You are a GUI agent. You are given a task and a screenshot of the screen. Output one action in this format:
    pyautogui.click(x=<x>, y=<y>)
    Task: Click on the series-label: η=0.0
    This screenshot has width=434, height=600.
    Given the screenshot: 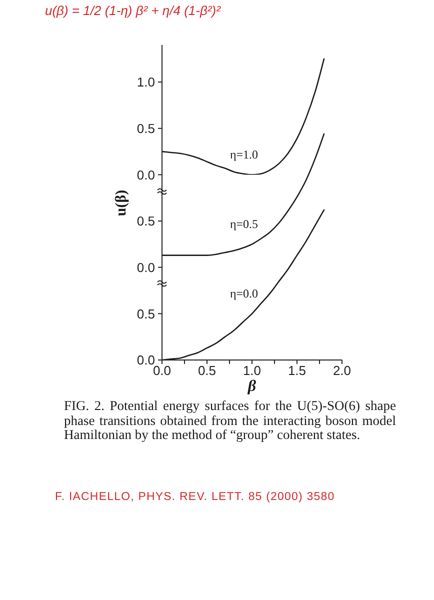 What is the action you would take?
    pyautogui.click(x=244, y=293)
    